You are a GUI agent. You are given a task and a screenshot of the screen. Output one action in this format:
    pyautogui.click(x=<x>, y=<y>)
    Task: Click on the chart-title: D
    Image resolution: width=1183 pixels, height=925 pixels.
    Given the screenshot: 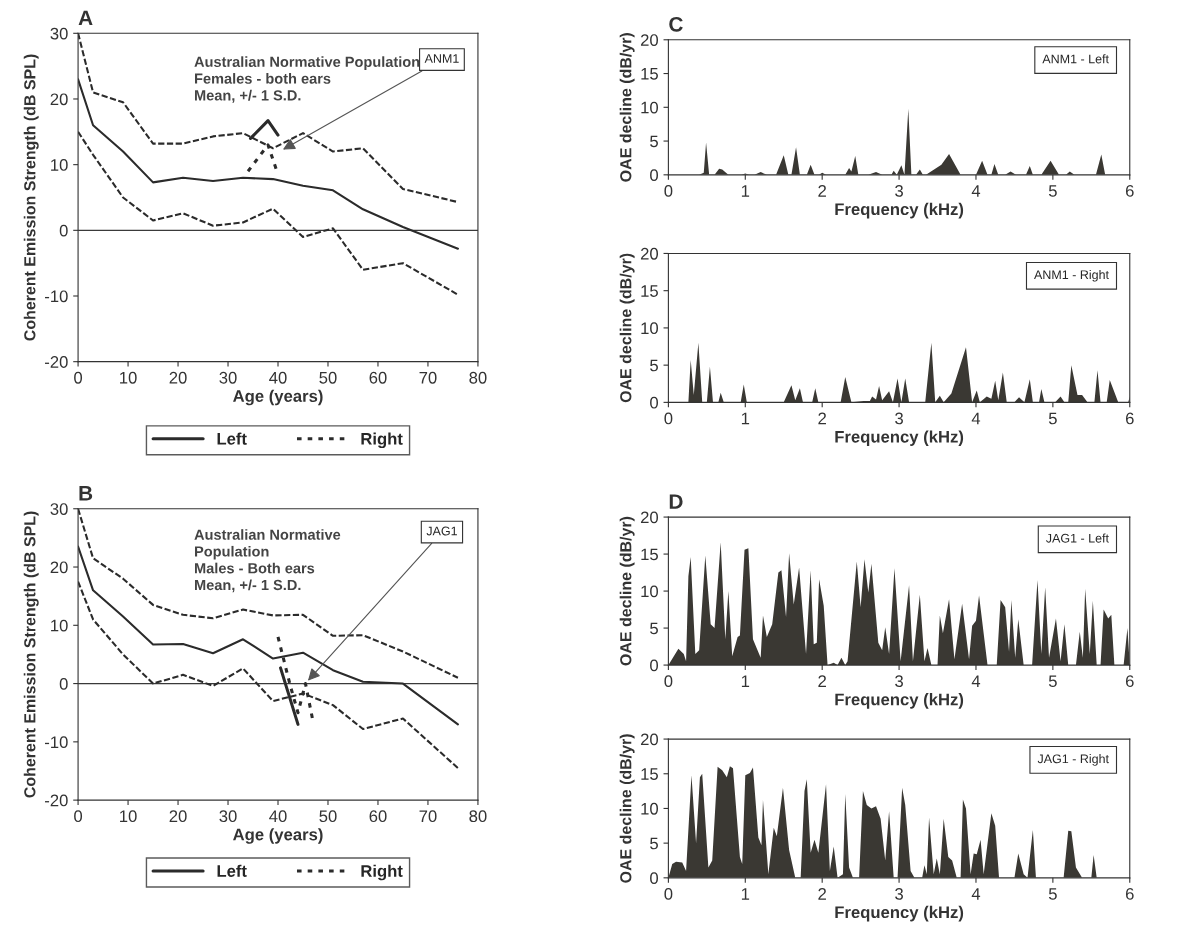 What is the action you would take?
    pyautogui.click(x=676, y=501)
    